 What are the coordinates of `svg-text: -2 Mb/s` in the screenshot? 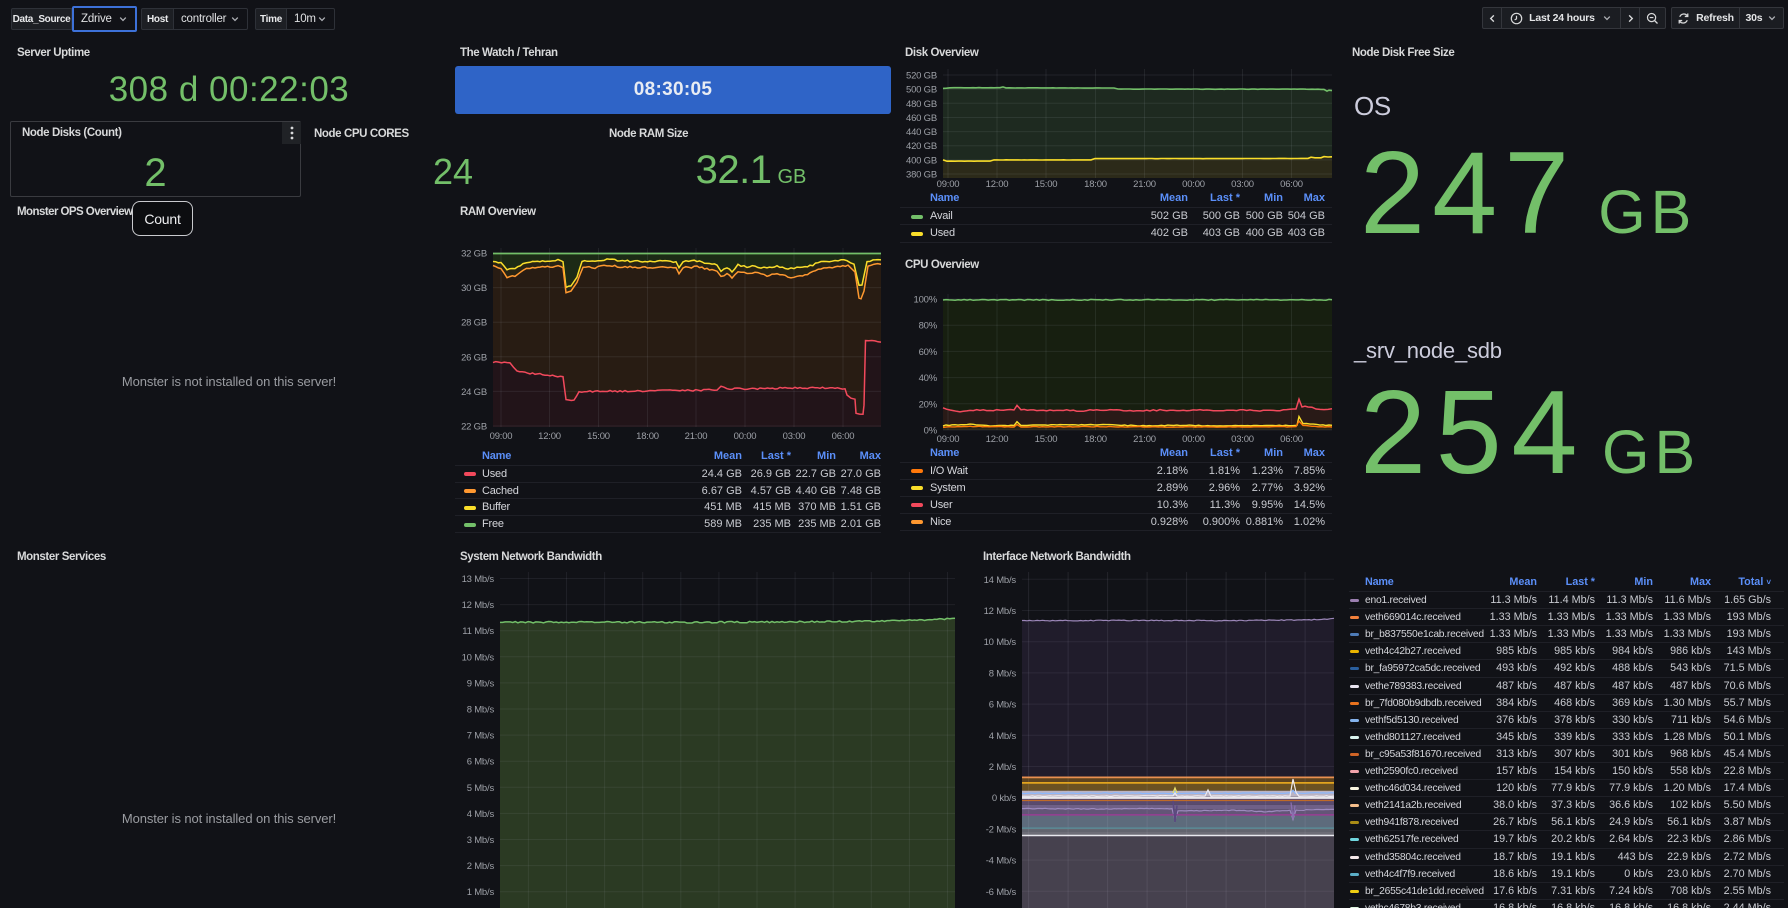 It's located at (1001, 829).